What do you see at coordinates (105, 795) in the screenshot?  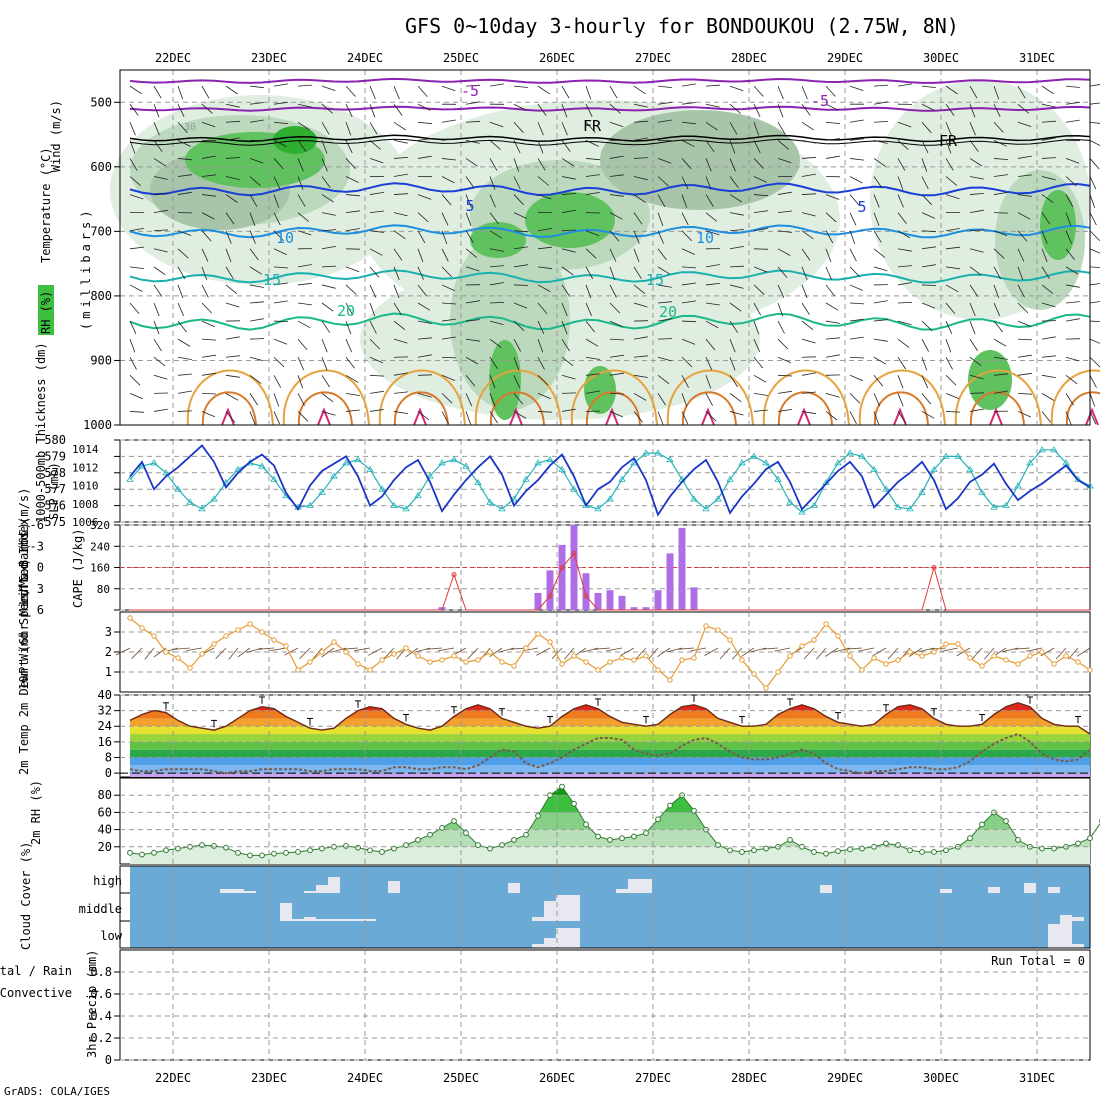 I see `y-tick-label: 80` at bounding box center [105, 795].